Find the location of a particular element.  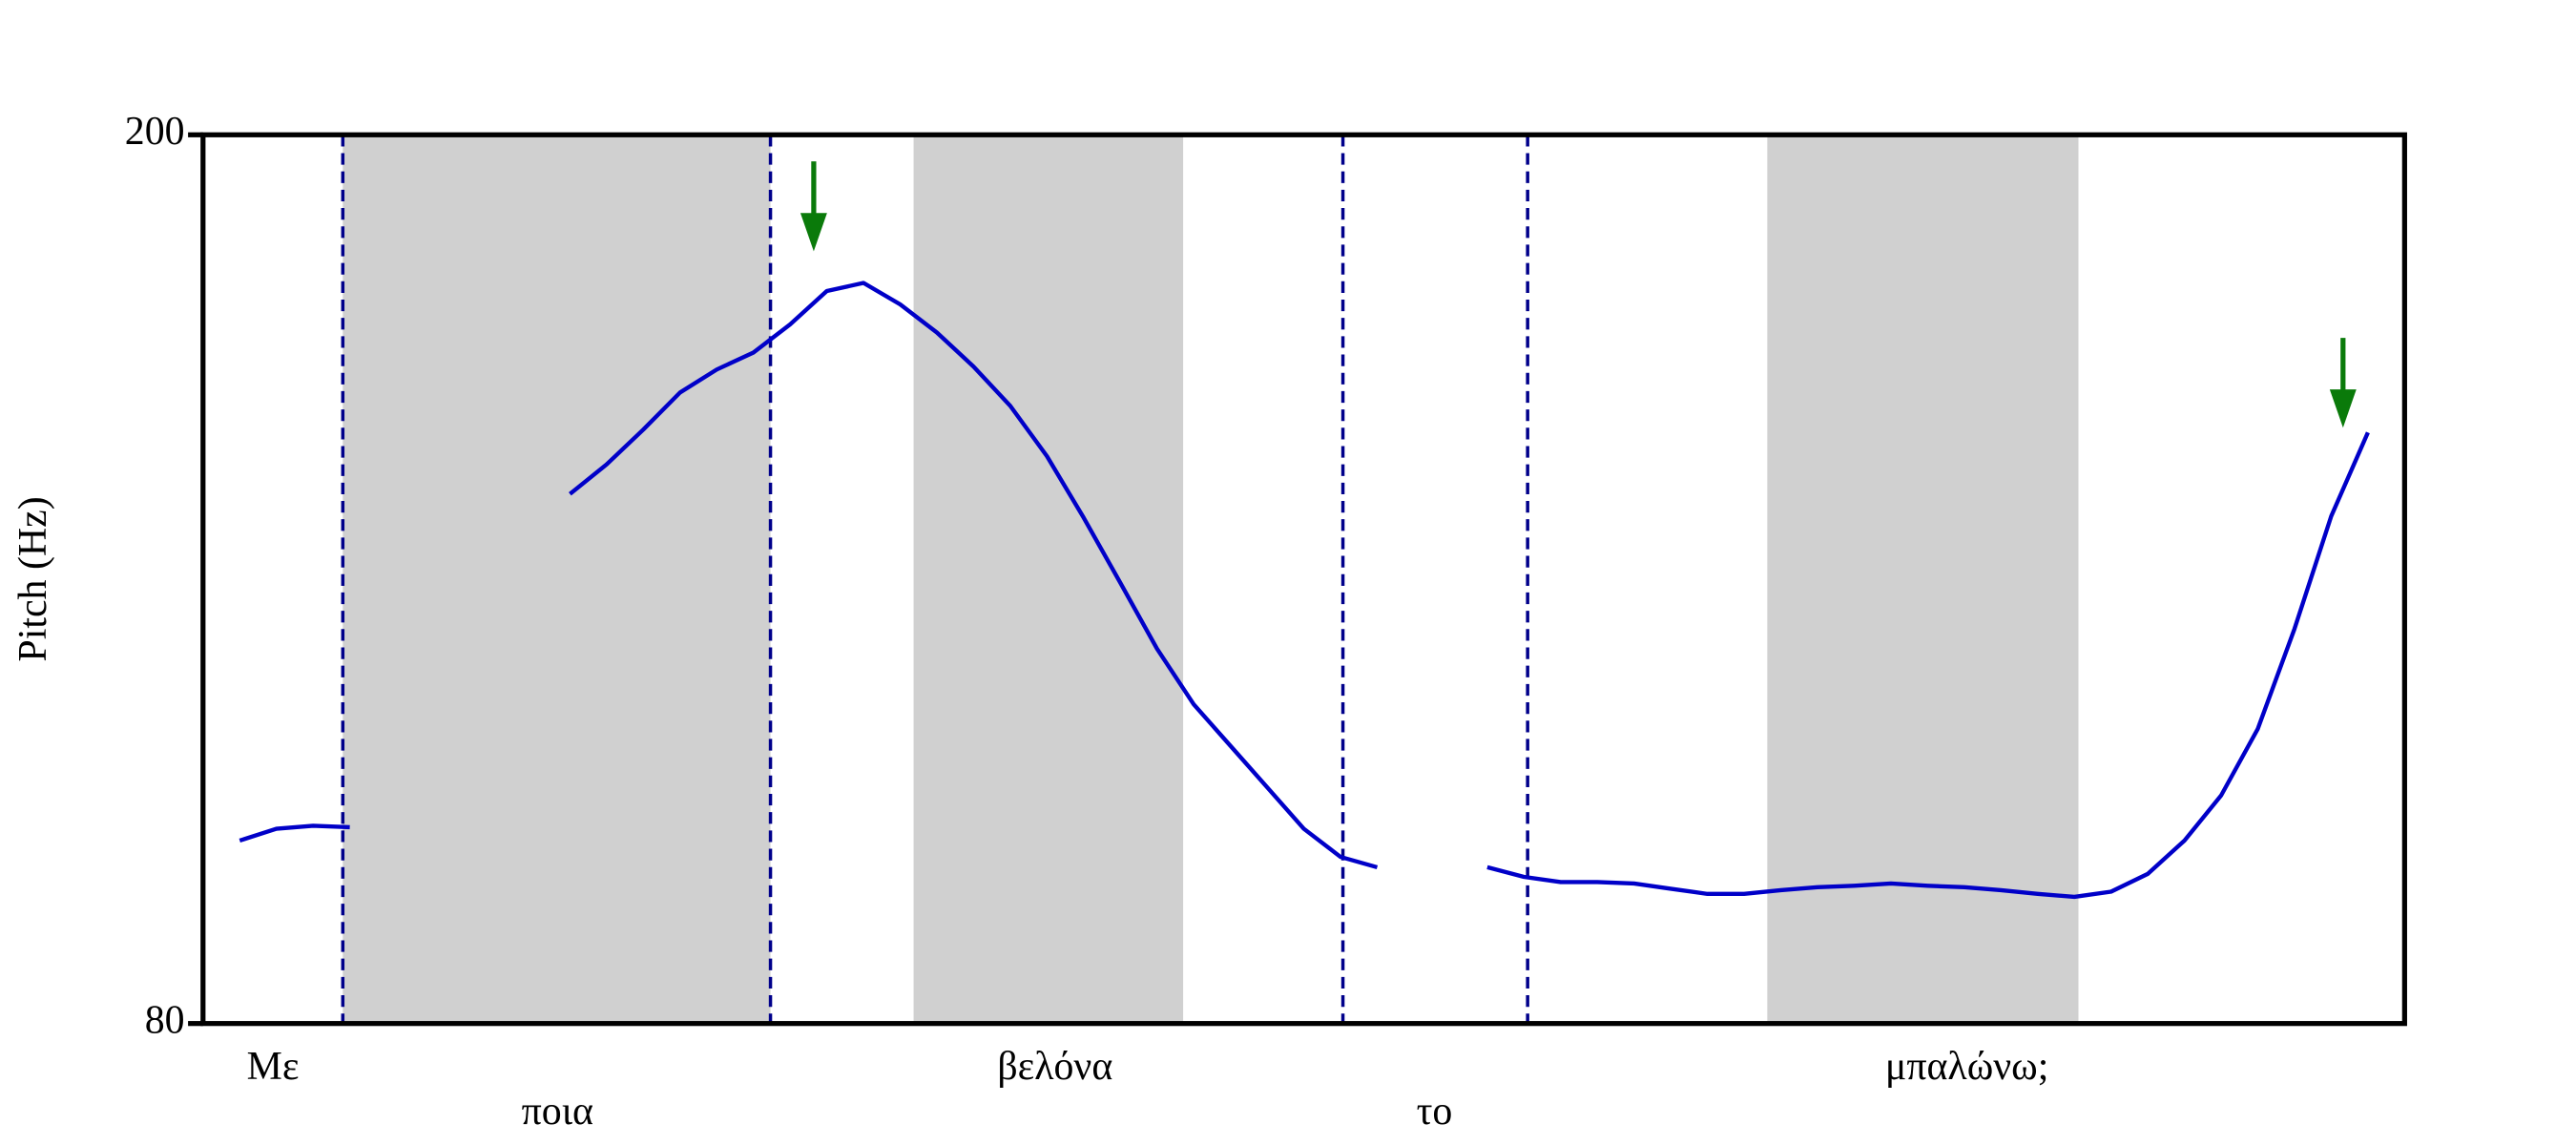

arrows is located at coordinates (1578, 295).